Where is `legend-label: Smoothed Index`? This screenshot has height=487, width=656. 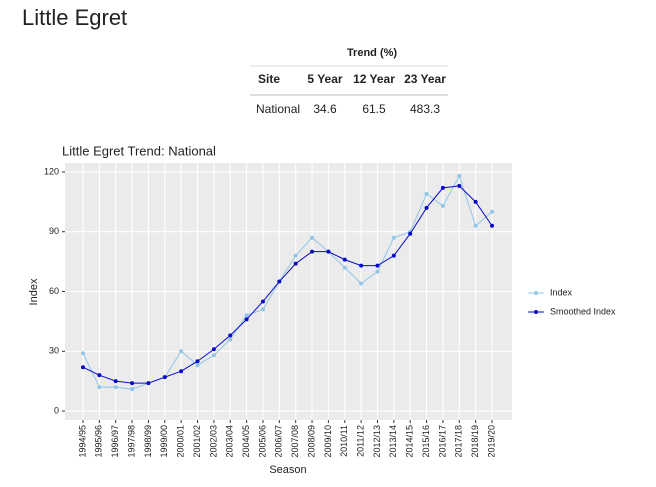 legend-label: Smoothed Index is located at coordinates (583, 311).